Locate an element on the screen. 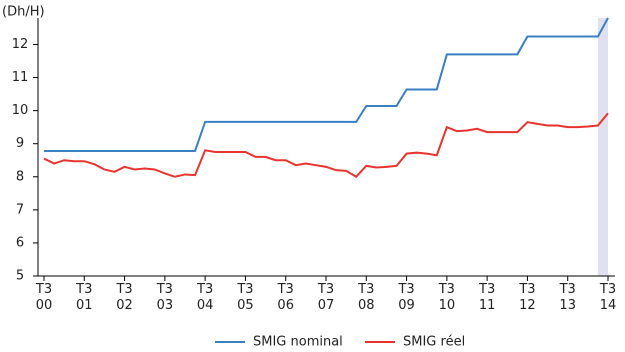  legend-label: SMIG réel is located at coordinates (434, 342).